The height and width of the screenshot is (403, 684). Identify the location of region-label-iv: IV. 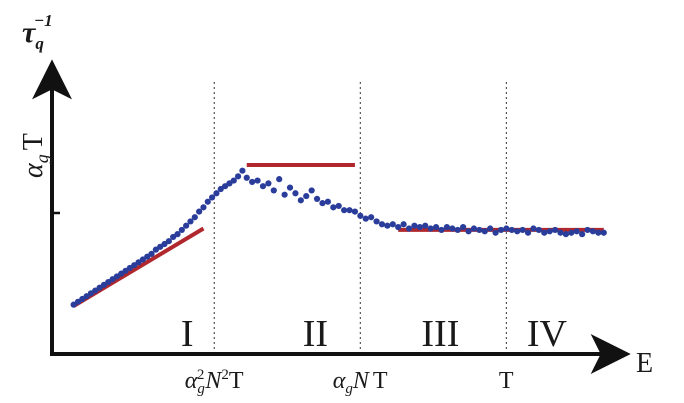
(547, 334).